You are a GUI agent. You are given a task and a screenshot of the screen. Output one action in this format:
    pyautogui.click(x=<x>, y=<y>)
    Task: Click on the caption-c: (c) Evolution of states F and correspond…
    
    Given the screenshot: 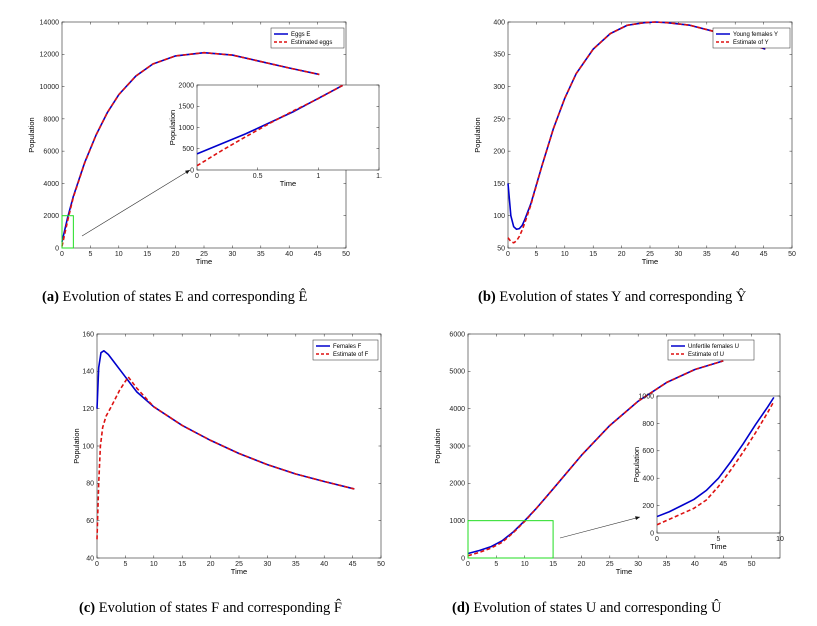 What is the action you would take?
    pyautogui.click(x=210, y=608)
    